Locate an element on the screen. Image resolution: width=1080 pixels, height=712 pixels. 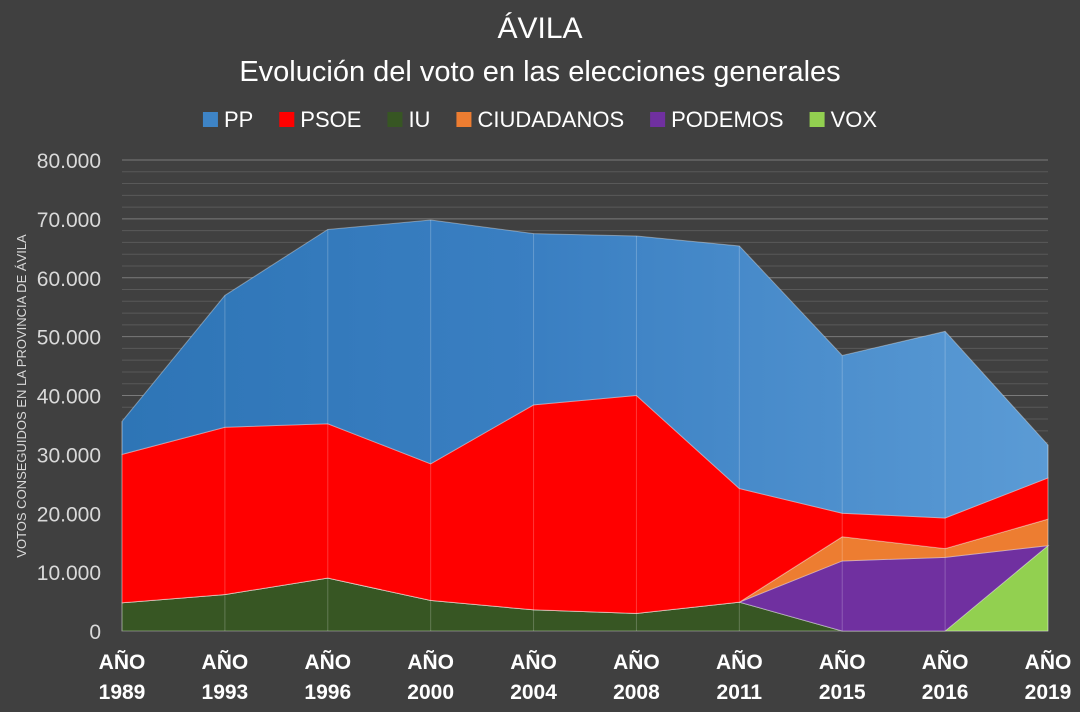
y-tick-label: 60.000 is located at coordinates (69, 279).